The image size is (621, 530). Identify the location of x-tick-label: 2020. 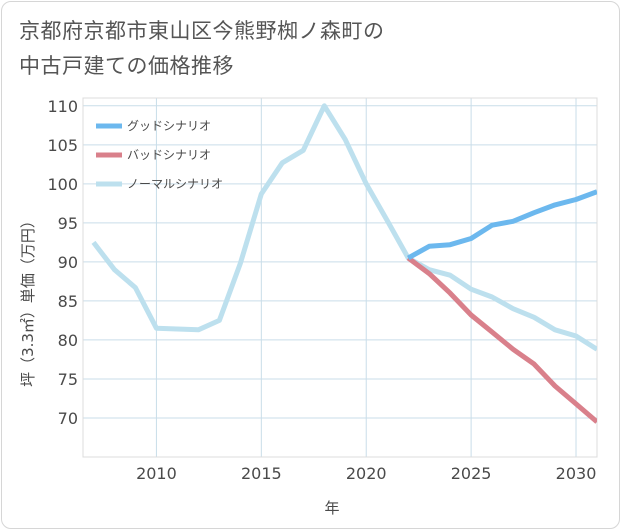
(366, 473).